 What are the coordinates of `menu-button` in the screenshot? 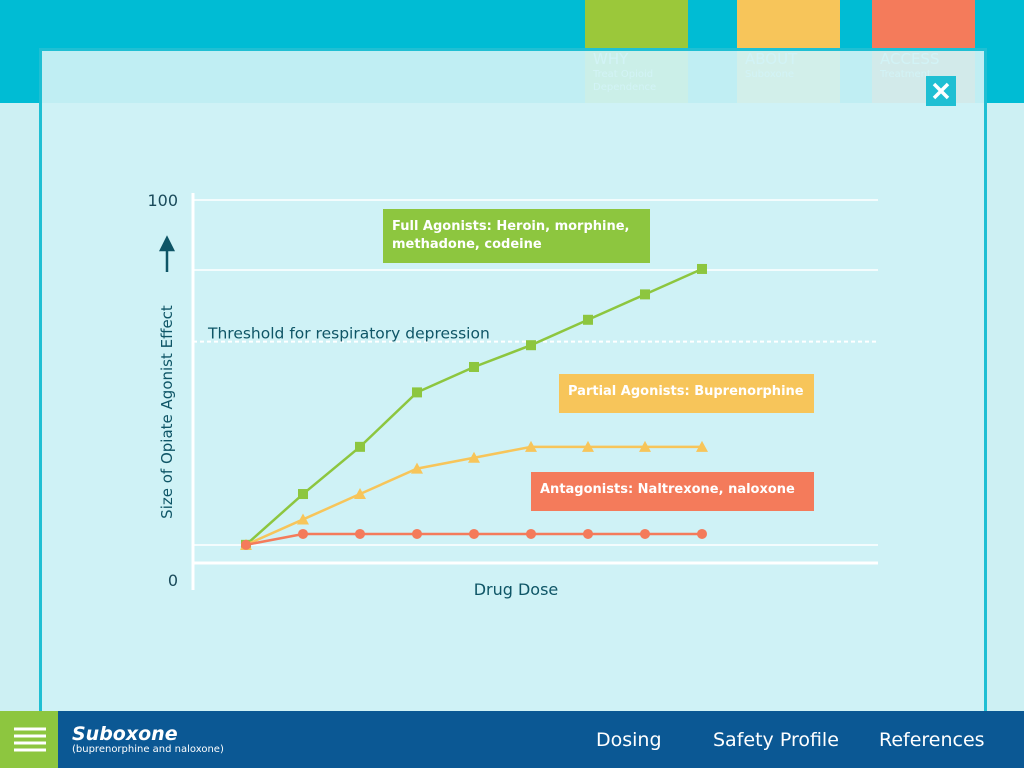 It's located at (29, 739).